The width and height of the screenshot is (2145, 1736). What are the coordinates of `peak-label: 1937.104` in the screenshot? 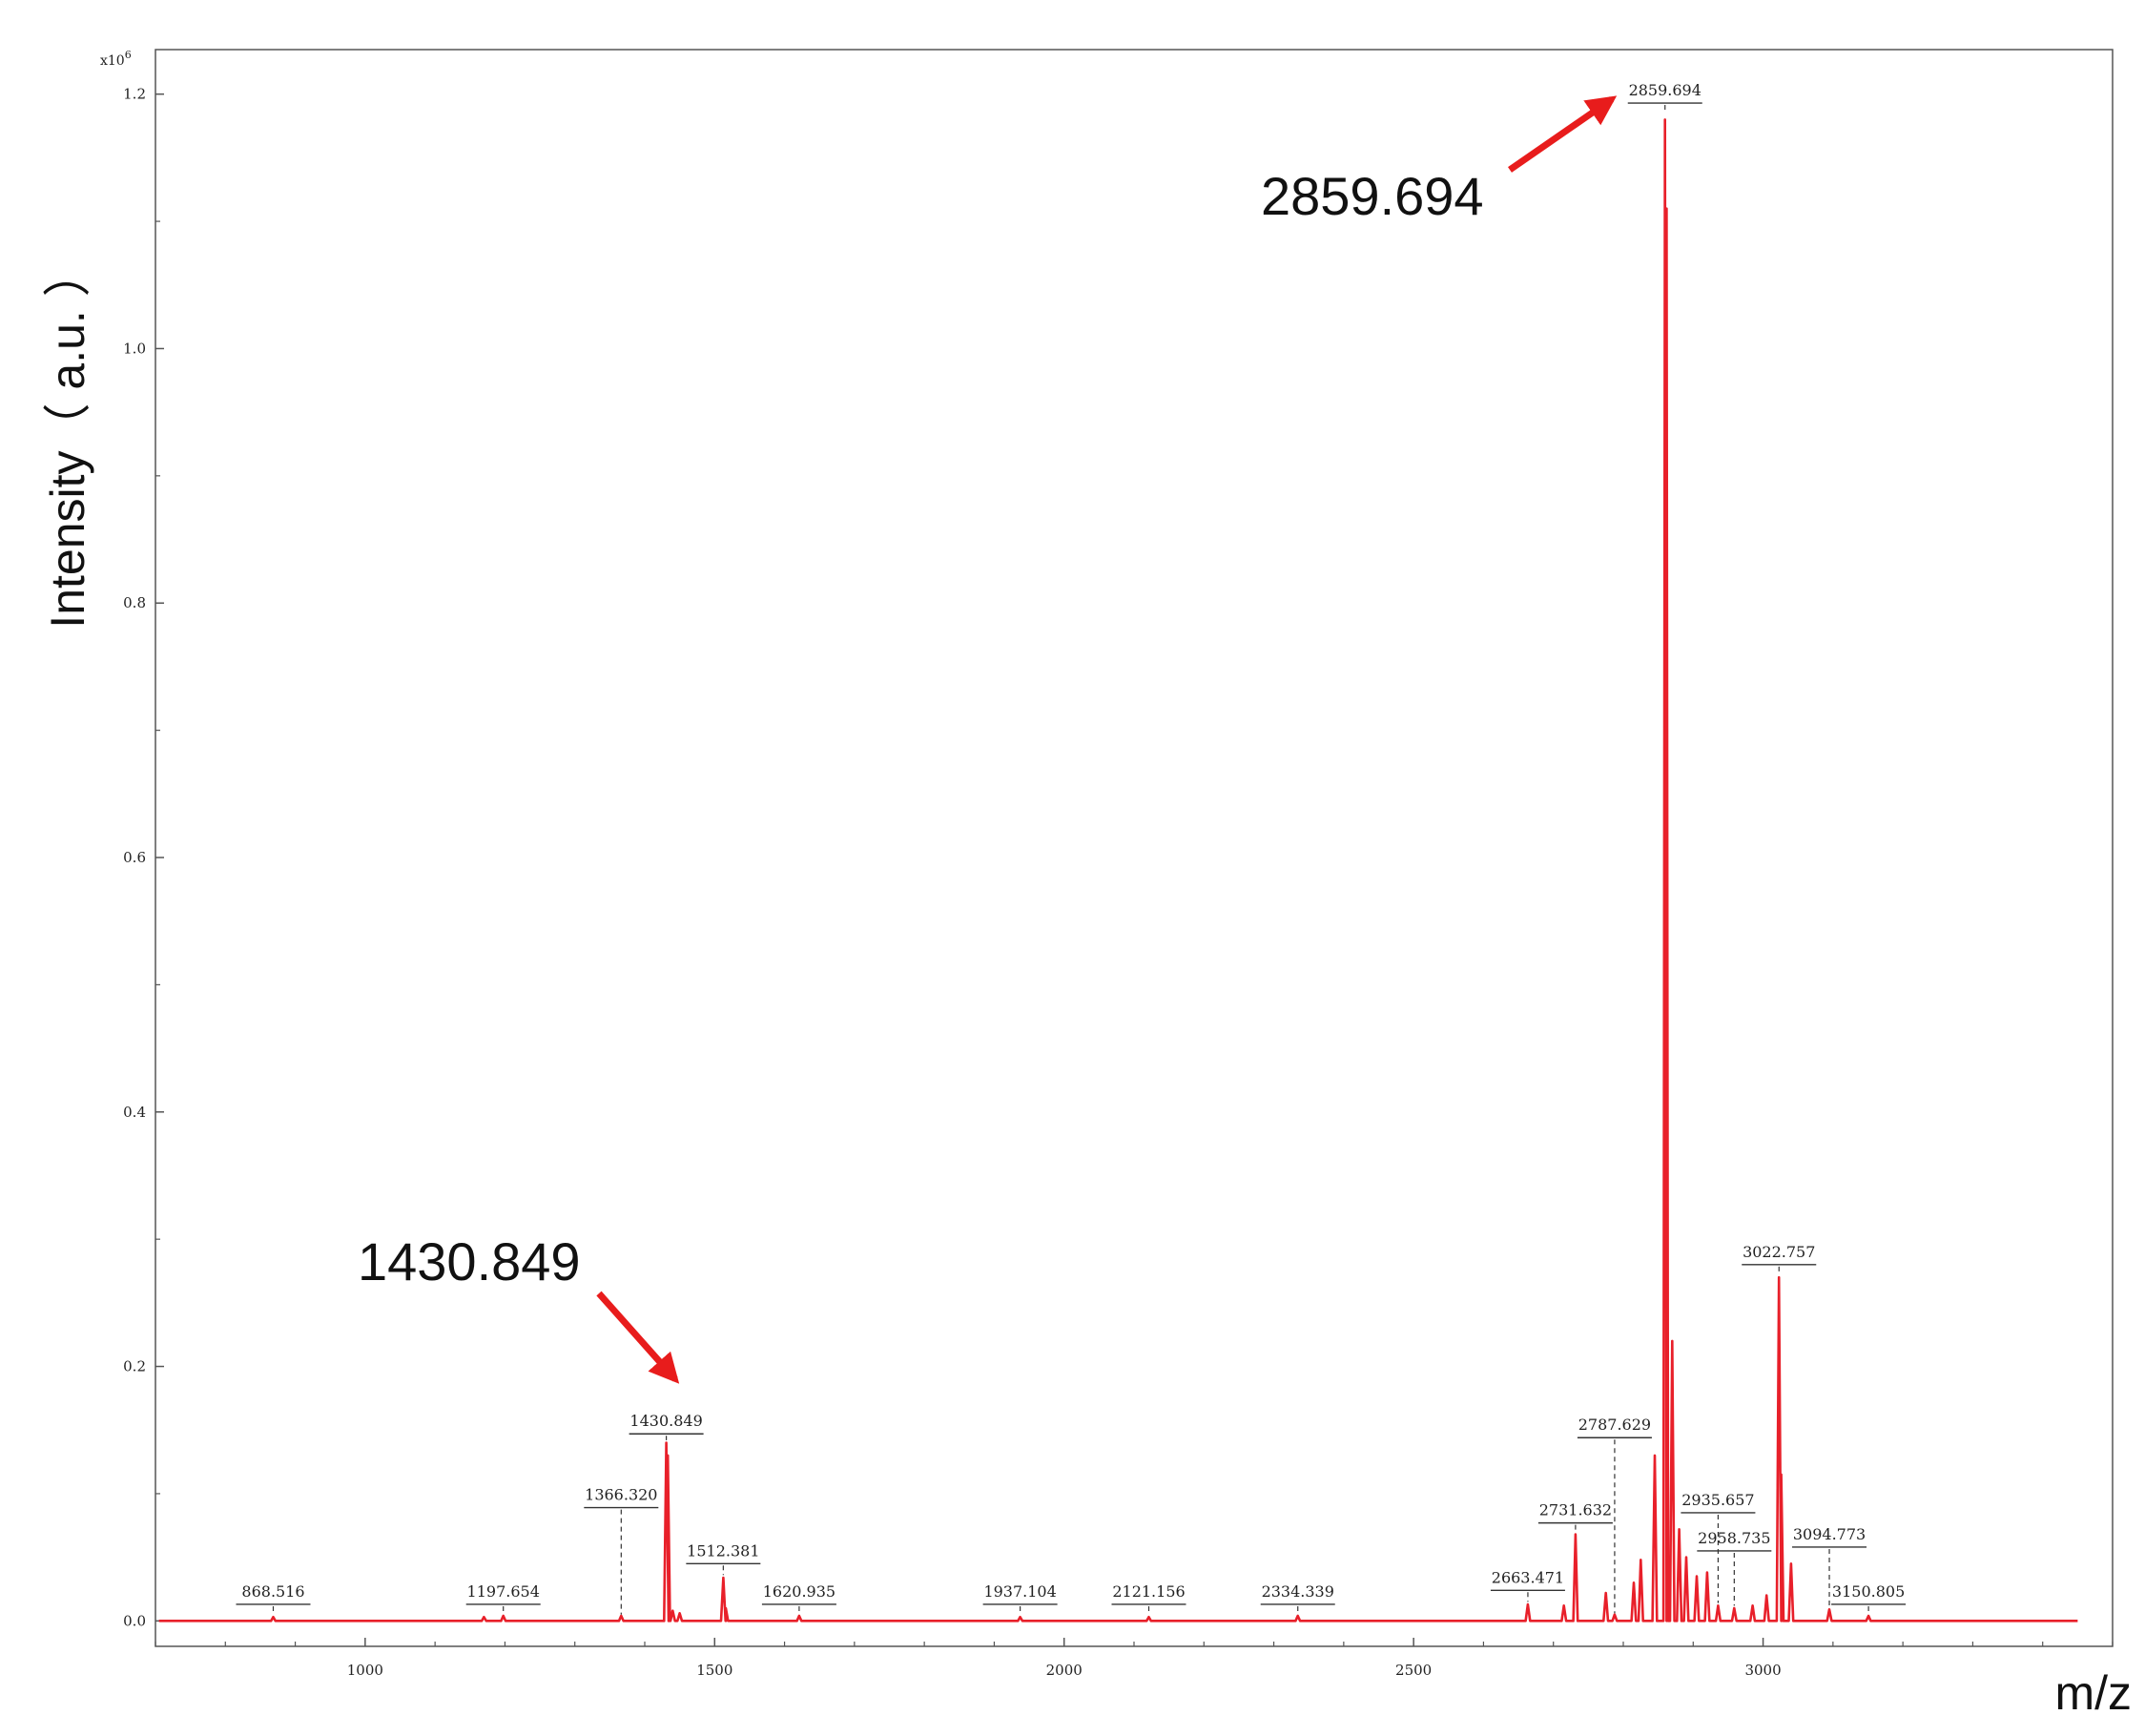 It's located at (1020, 1598).